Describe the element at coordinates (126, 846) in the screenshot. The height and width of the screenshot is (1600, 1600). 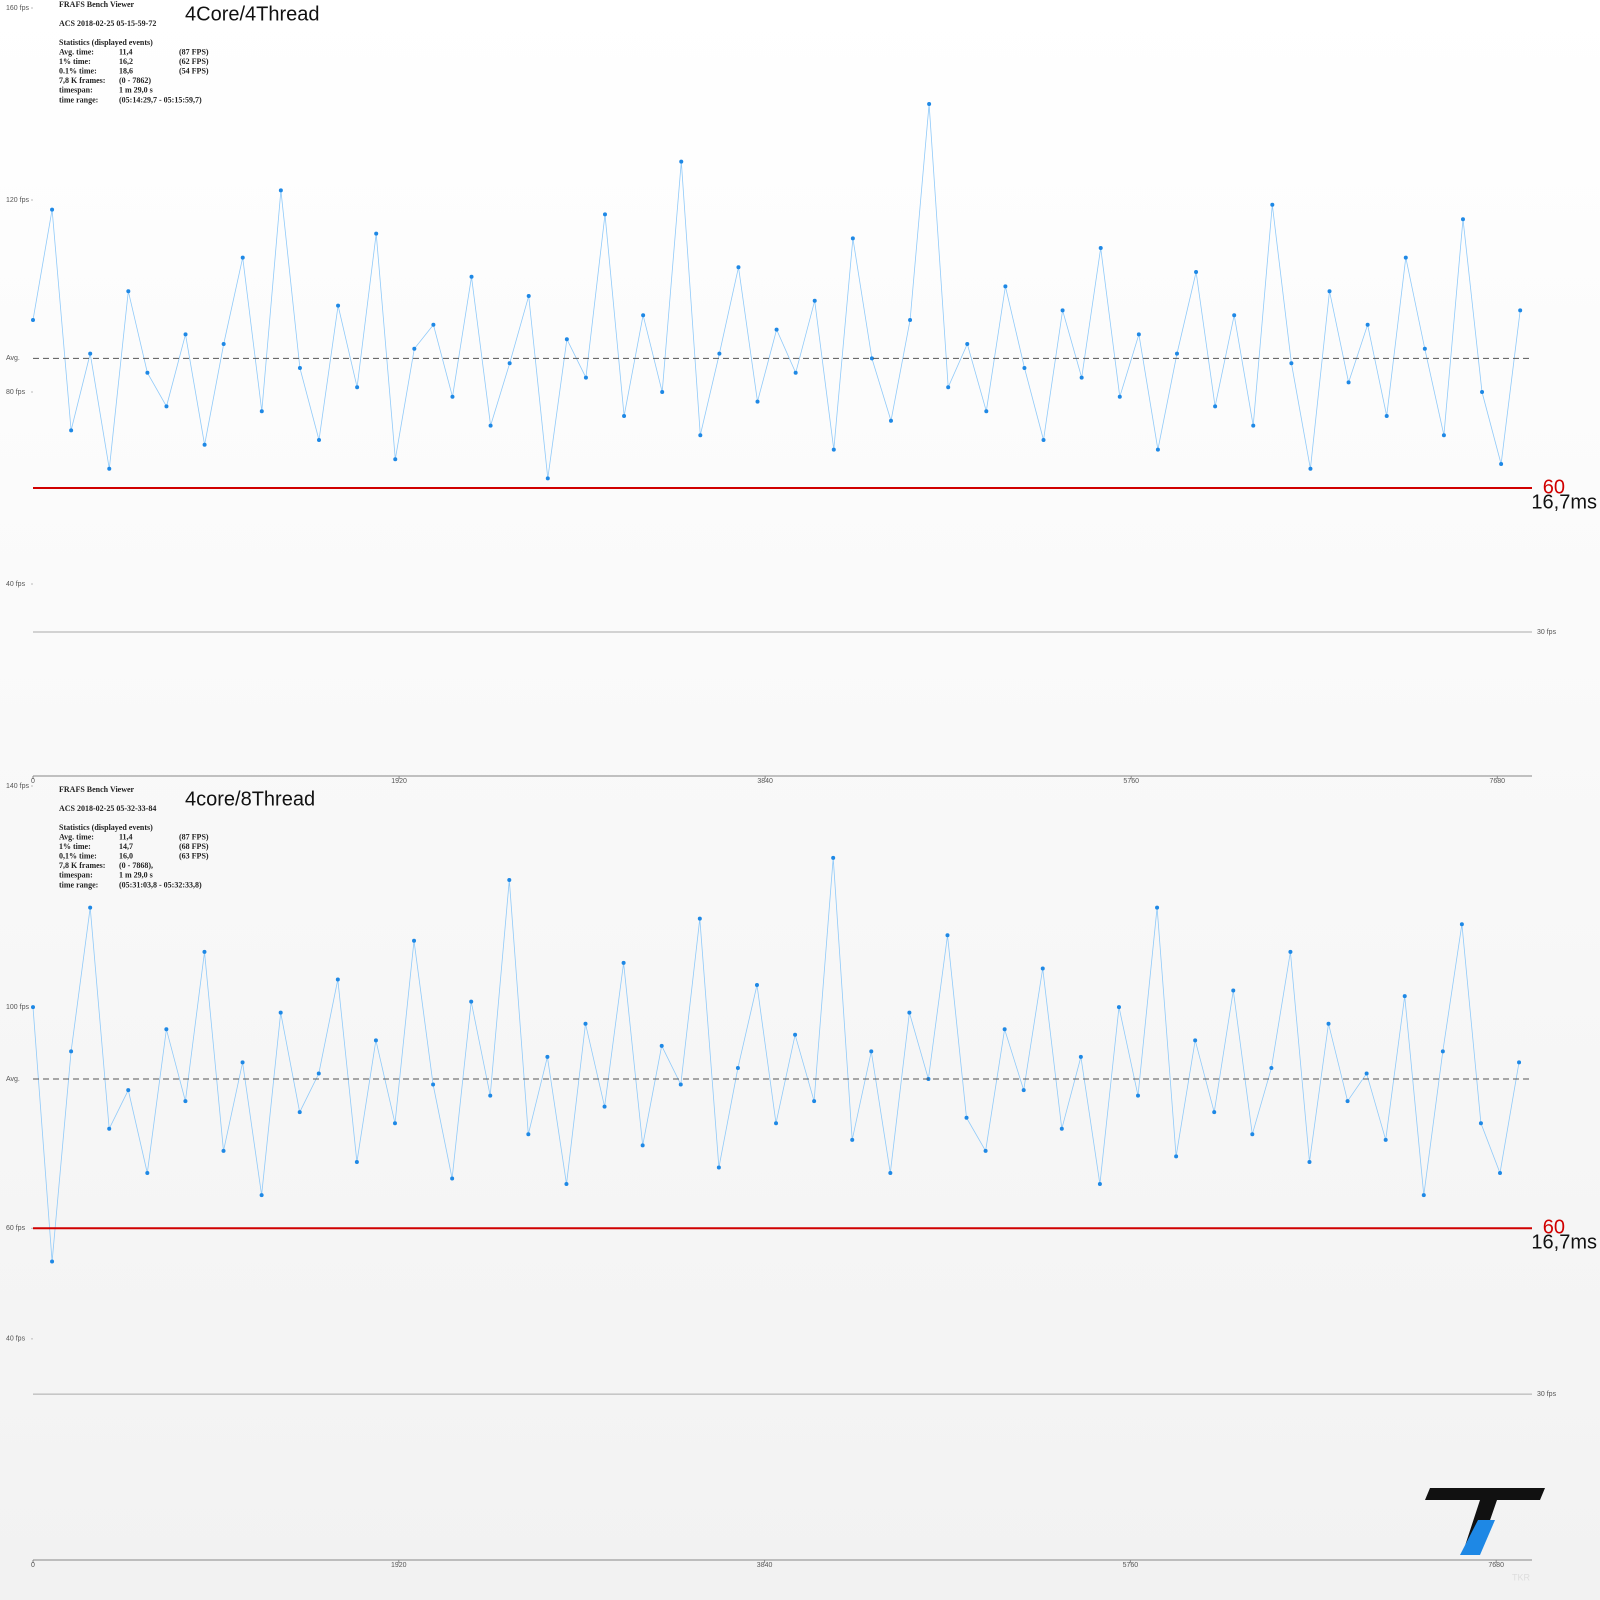
I see `stats-cell: 14,7` at that location.